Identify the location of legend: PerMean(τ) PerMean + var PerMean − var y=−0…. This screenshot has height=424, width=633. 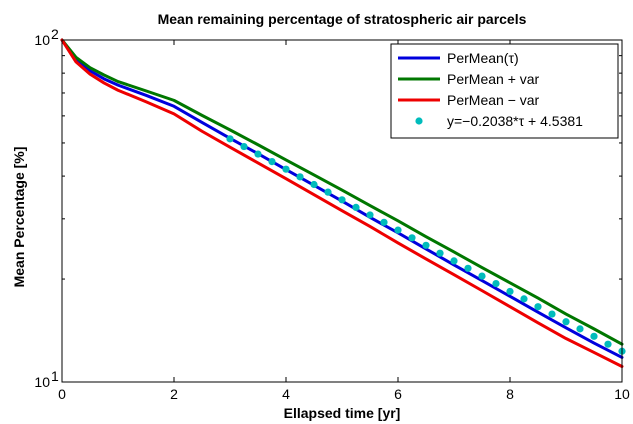
(504, 91).